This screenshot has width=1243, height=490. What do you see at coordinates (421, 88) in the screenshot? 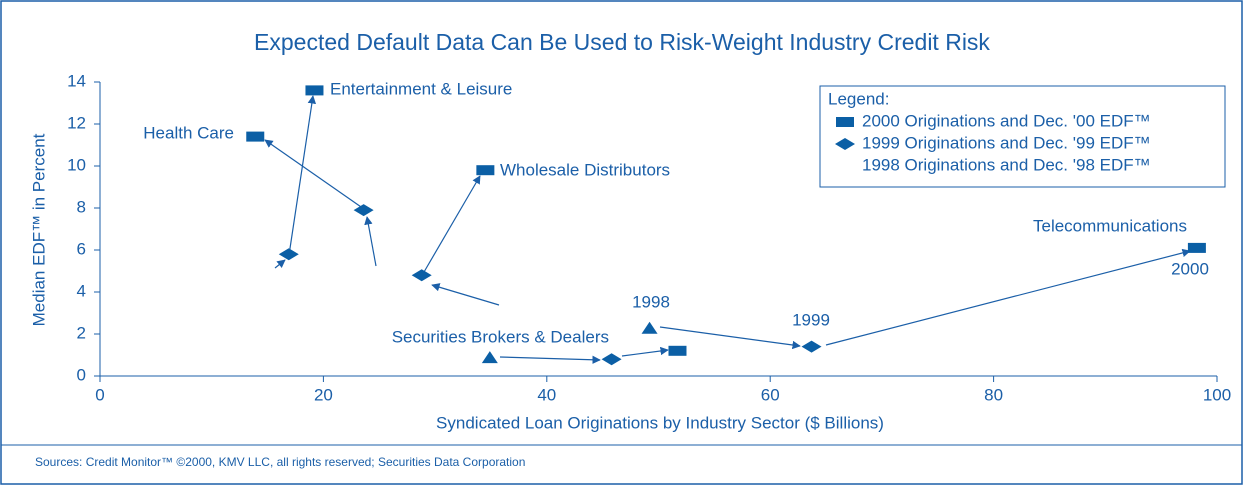
I see `annotation: Entertainment & Leisure` at bounding box center [421, 88].